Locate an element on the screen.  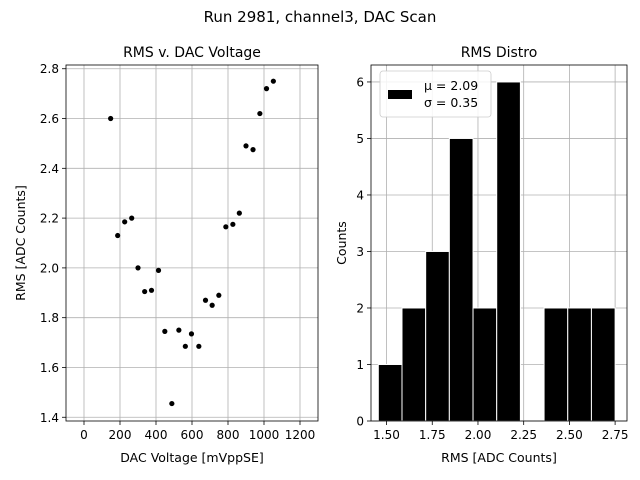
scatter-y-axis-label: RMS [ADC Counts] is located at coordinates (20, 243).